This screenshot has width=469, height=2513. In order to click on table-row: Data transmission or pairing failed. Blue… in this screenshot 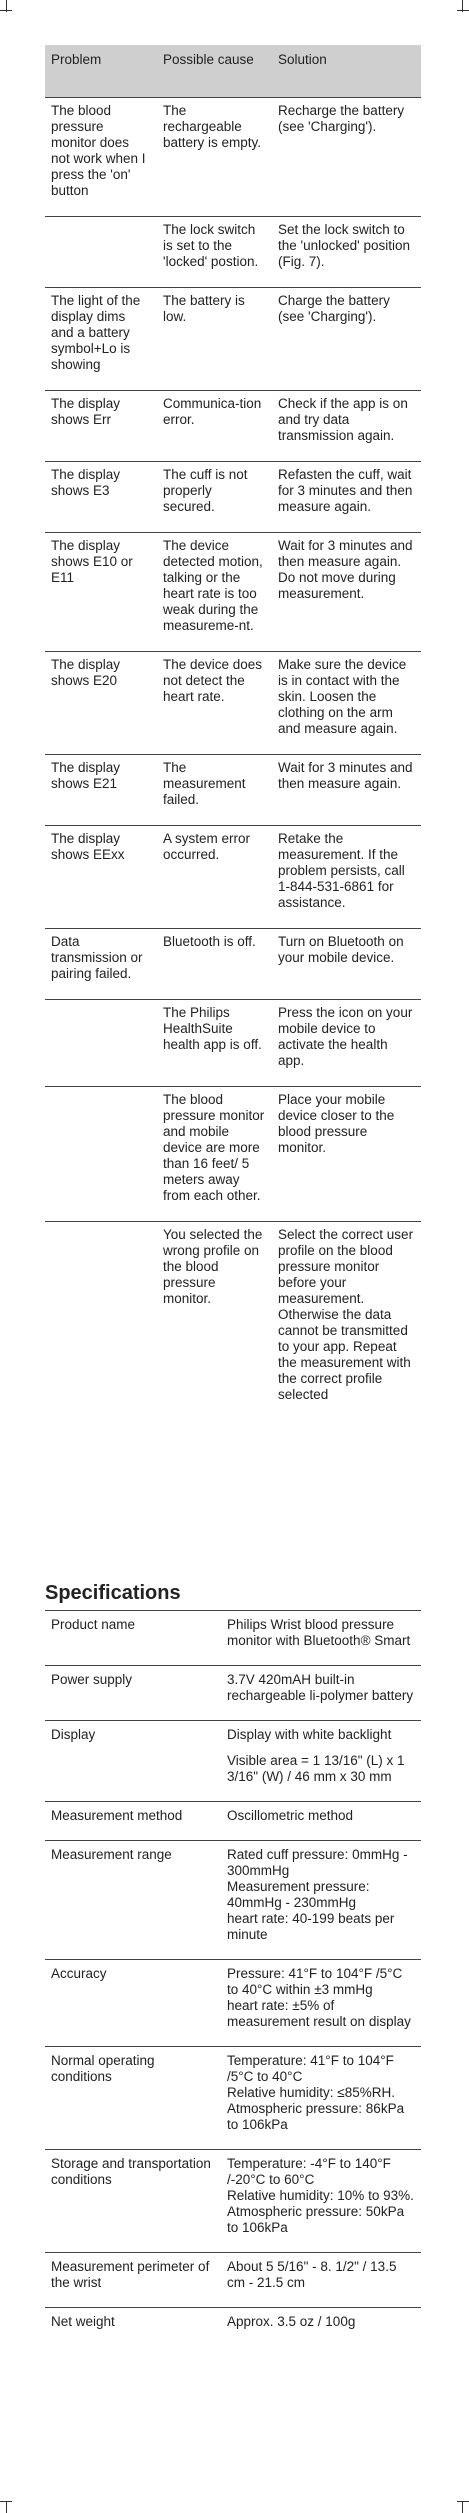, I will do `click(233, 964)`.